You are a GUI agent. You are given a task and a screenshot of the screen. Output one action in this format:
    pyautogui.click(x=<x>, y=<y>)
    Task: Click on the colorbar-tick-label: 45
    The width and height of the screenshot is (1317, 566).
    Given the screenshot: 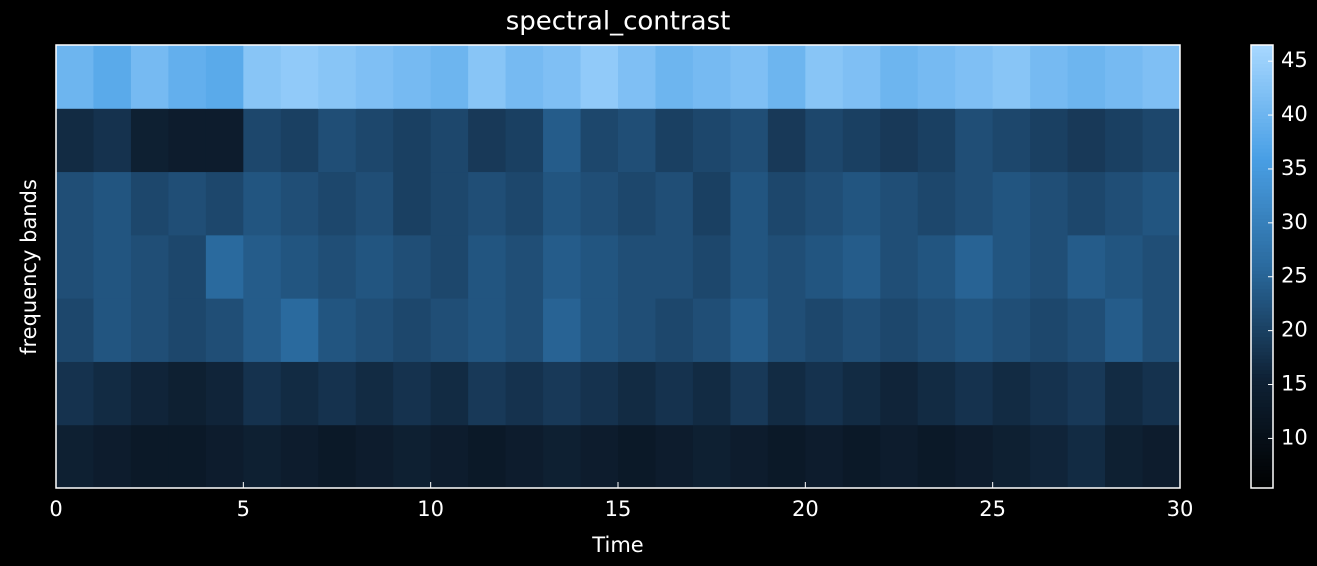 What is the action you would take?
    pyautogui.click(x=1294, y=60)
    